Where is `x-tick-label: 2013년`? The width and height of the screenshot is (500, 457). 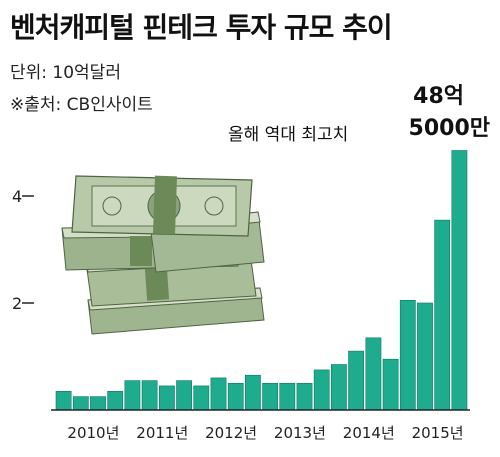
x-tick-label: 2013년 is located at coordinates (300, 433).